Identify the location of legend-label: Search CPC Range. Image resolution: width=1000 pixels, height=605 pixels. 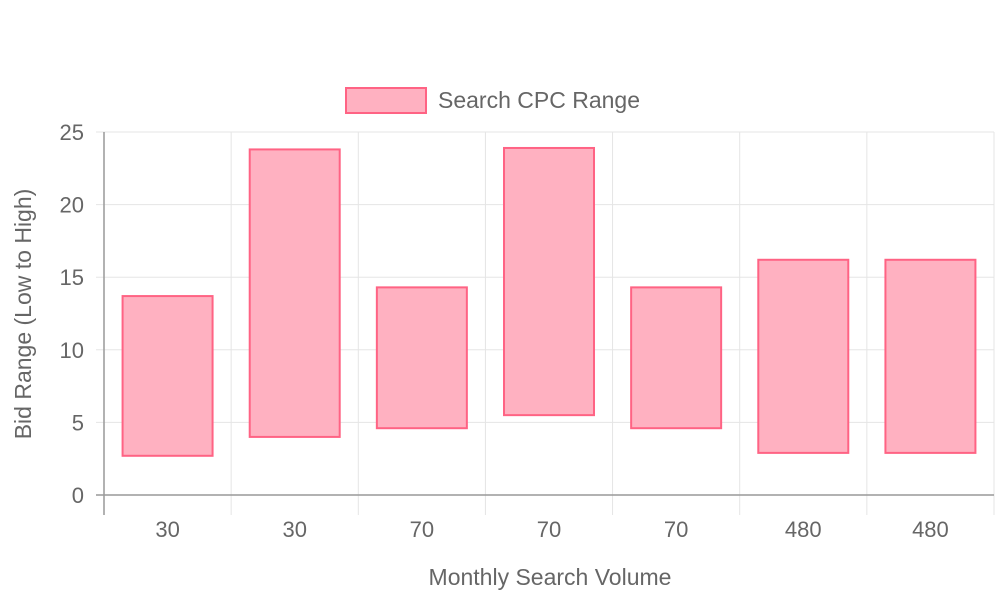
(539, 100).